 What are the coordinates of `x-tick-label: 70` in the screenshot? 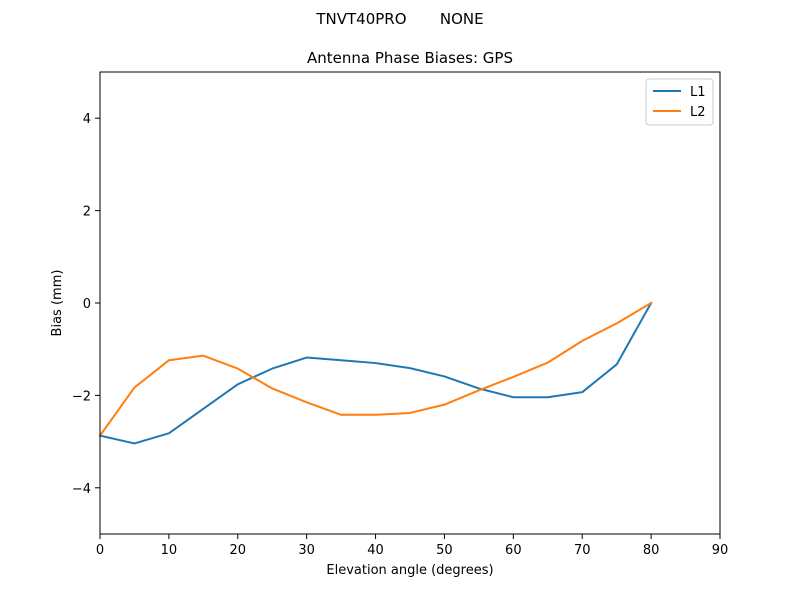 It's located at (582, 550).